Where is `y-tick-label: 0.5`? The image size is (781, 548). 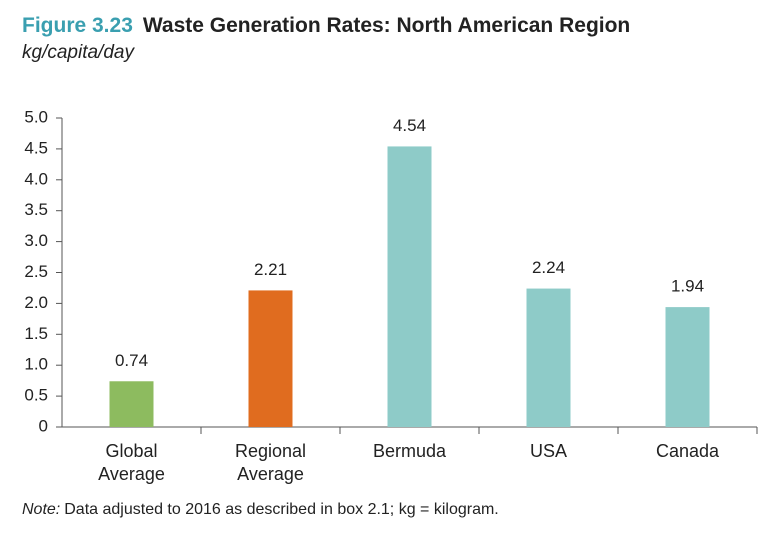
y-tick-label: 0.5 is located at coordinates (36, 395).